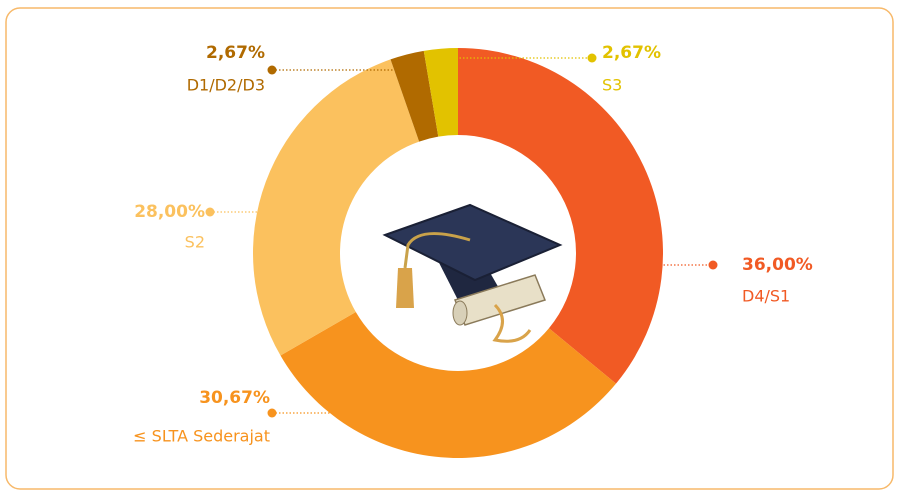  What do you see at coordinates (195, 242) in the screenshot?
I see `category-label: S2` at bounding box center [195, 242].